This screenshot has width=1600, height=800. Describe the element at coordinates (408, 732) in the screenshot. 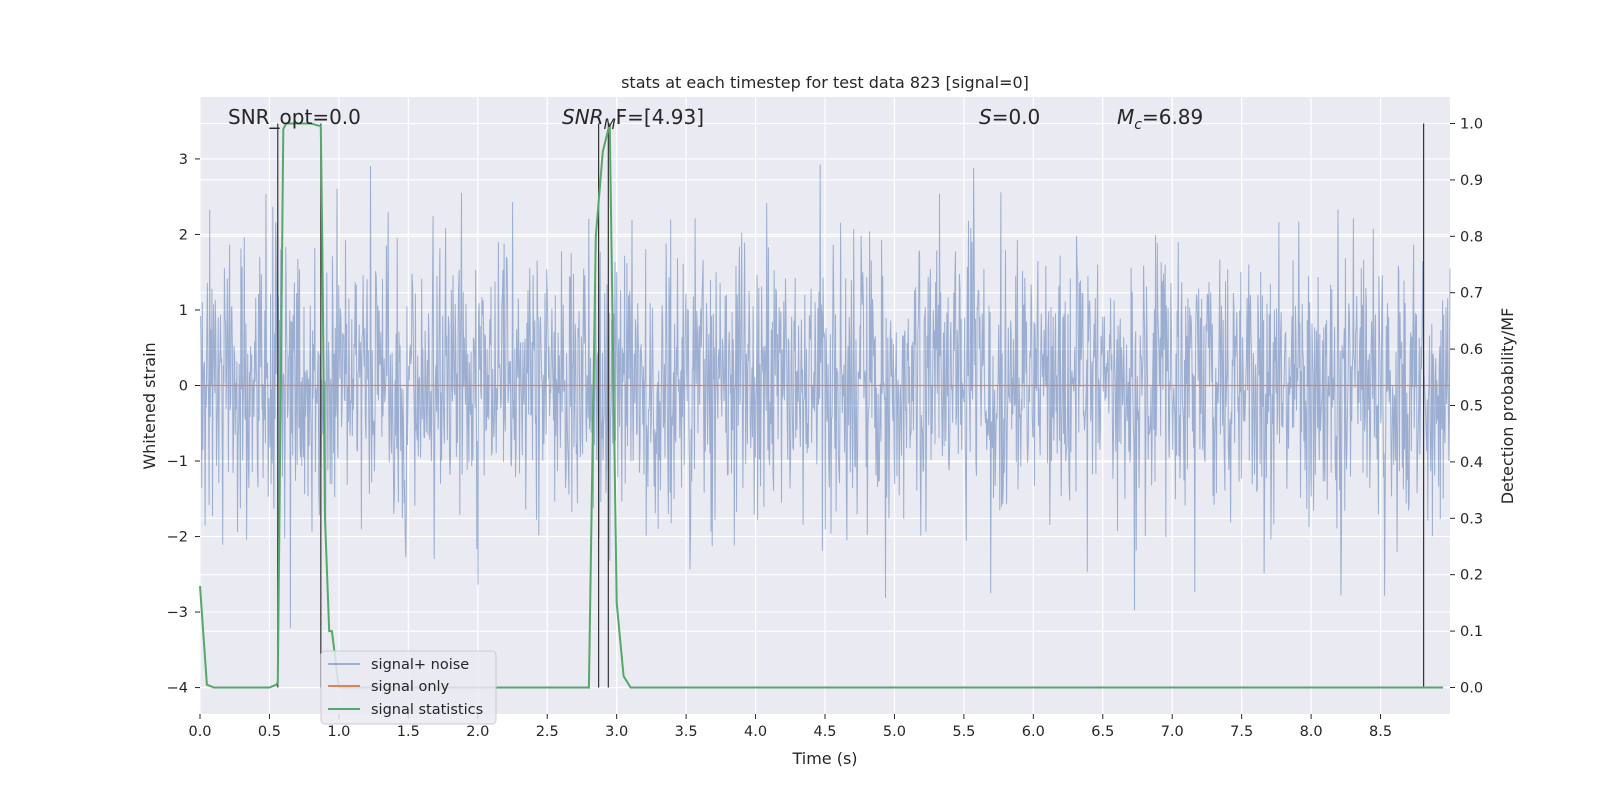

I see `x-tick-label-3: 1.5` at that location.